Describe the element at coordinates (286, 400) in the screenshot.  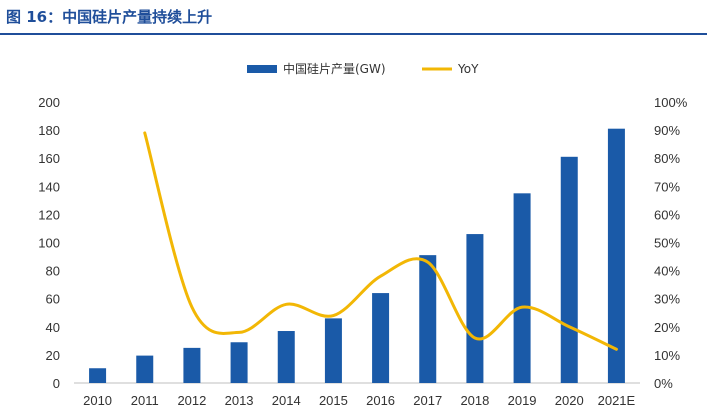
I see `x-tick-label: 2014` at that location.